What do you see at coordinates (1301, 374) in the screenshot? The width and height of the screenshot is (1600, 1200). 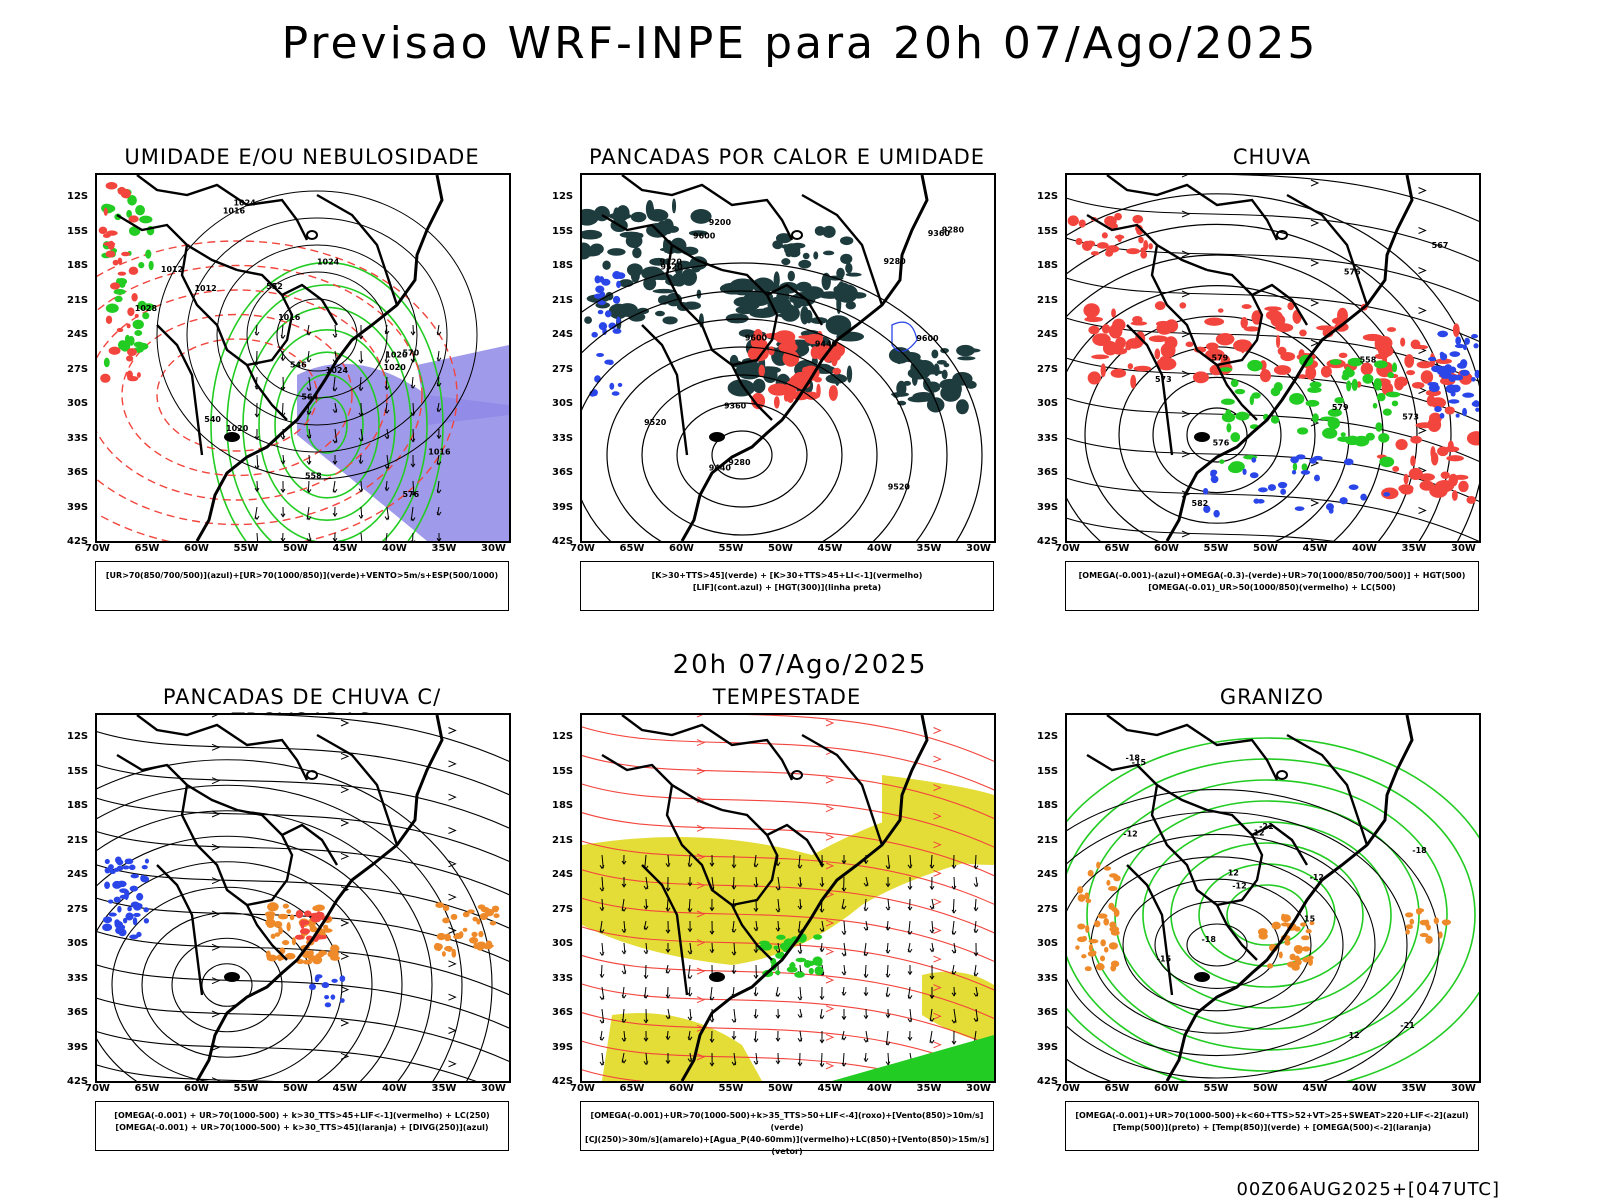 I see `contour-labels: 582 579 579 576 573 576 573 567 558` at bounding box center [1301, 374].